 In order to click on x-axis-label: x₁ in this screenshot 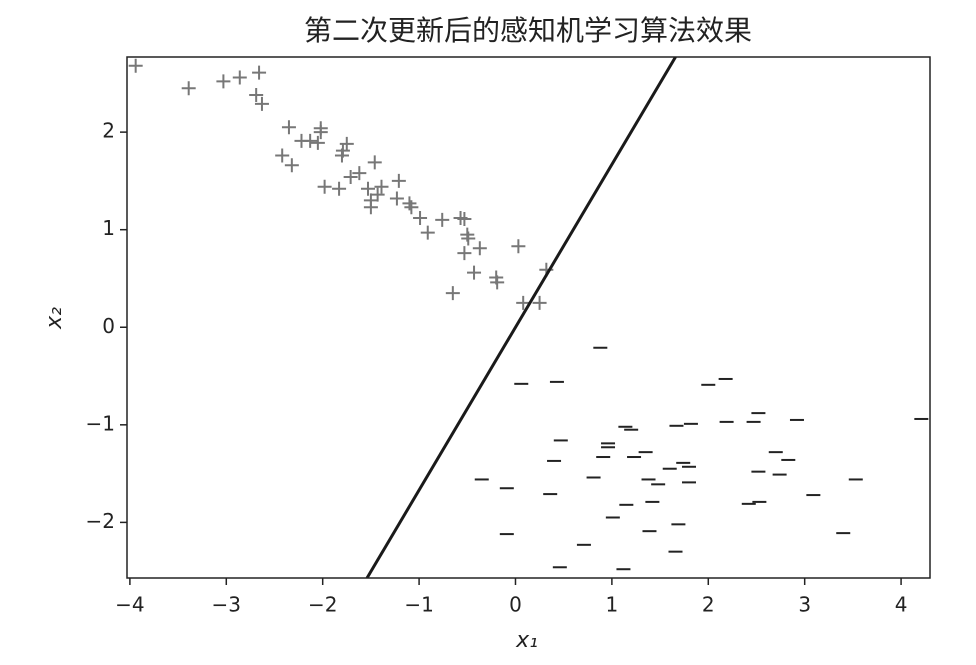, I will do `click(526, 640)`.